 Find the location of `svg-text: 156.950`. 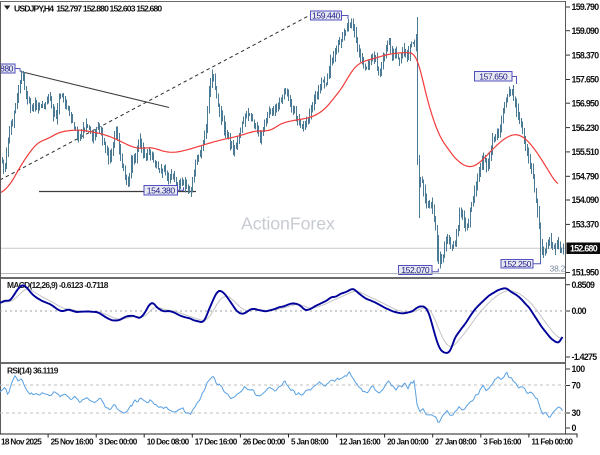

svg-text: 156.950 is located at coordinates (586, 103).